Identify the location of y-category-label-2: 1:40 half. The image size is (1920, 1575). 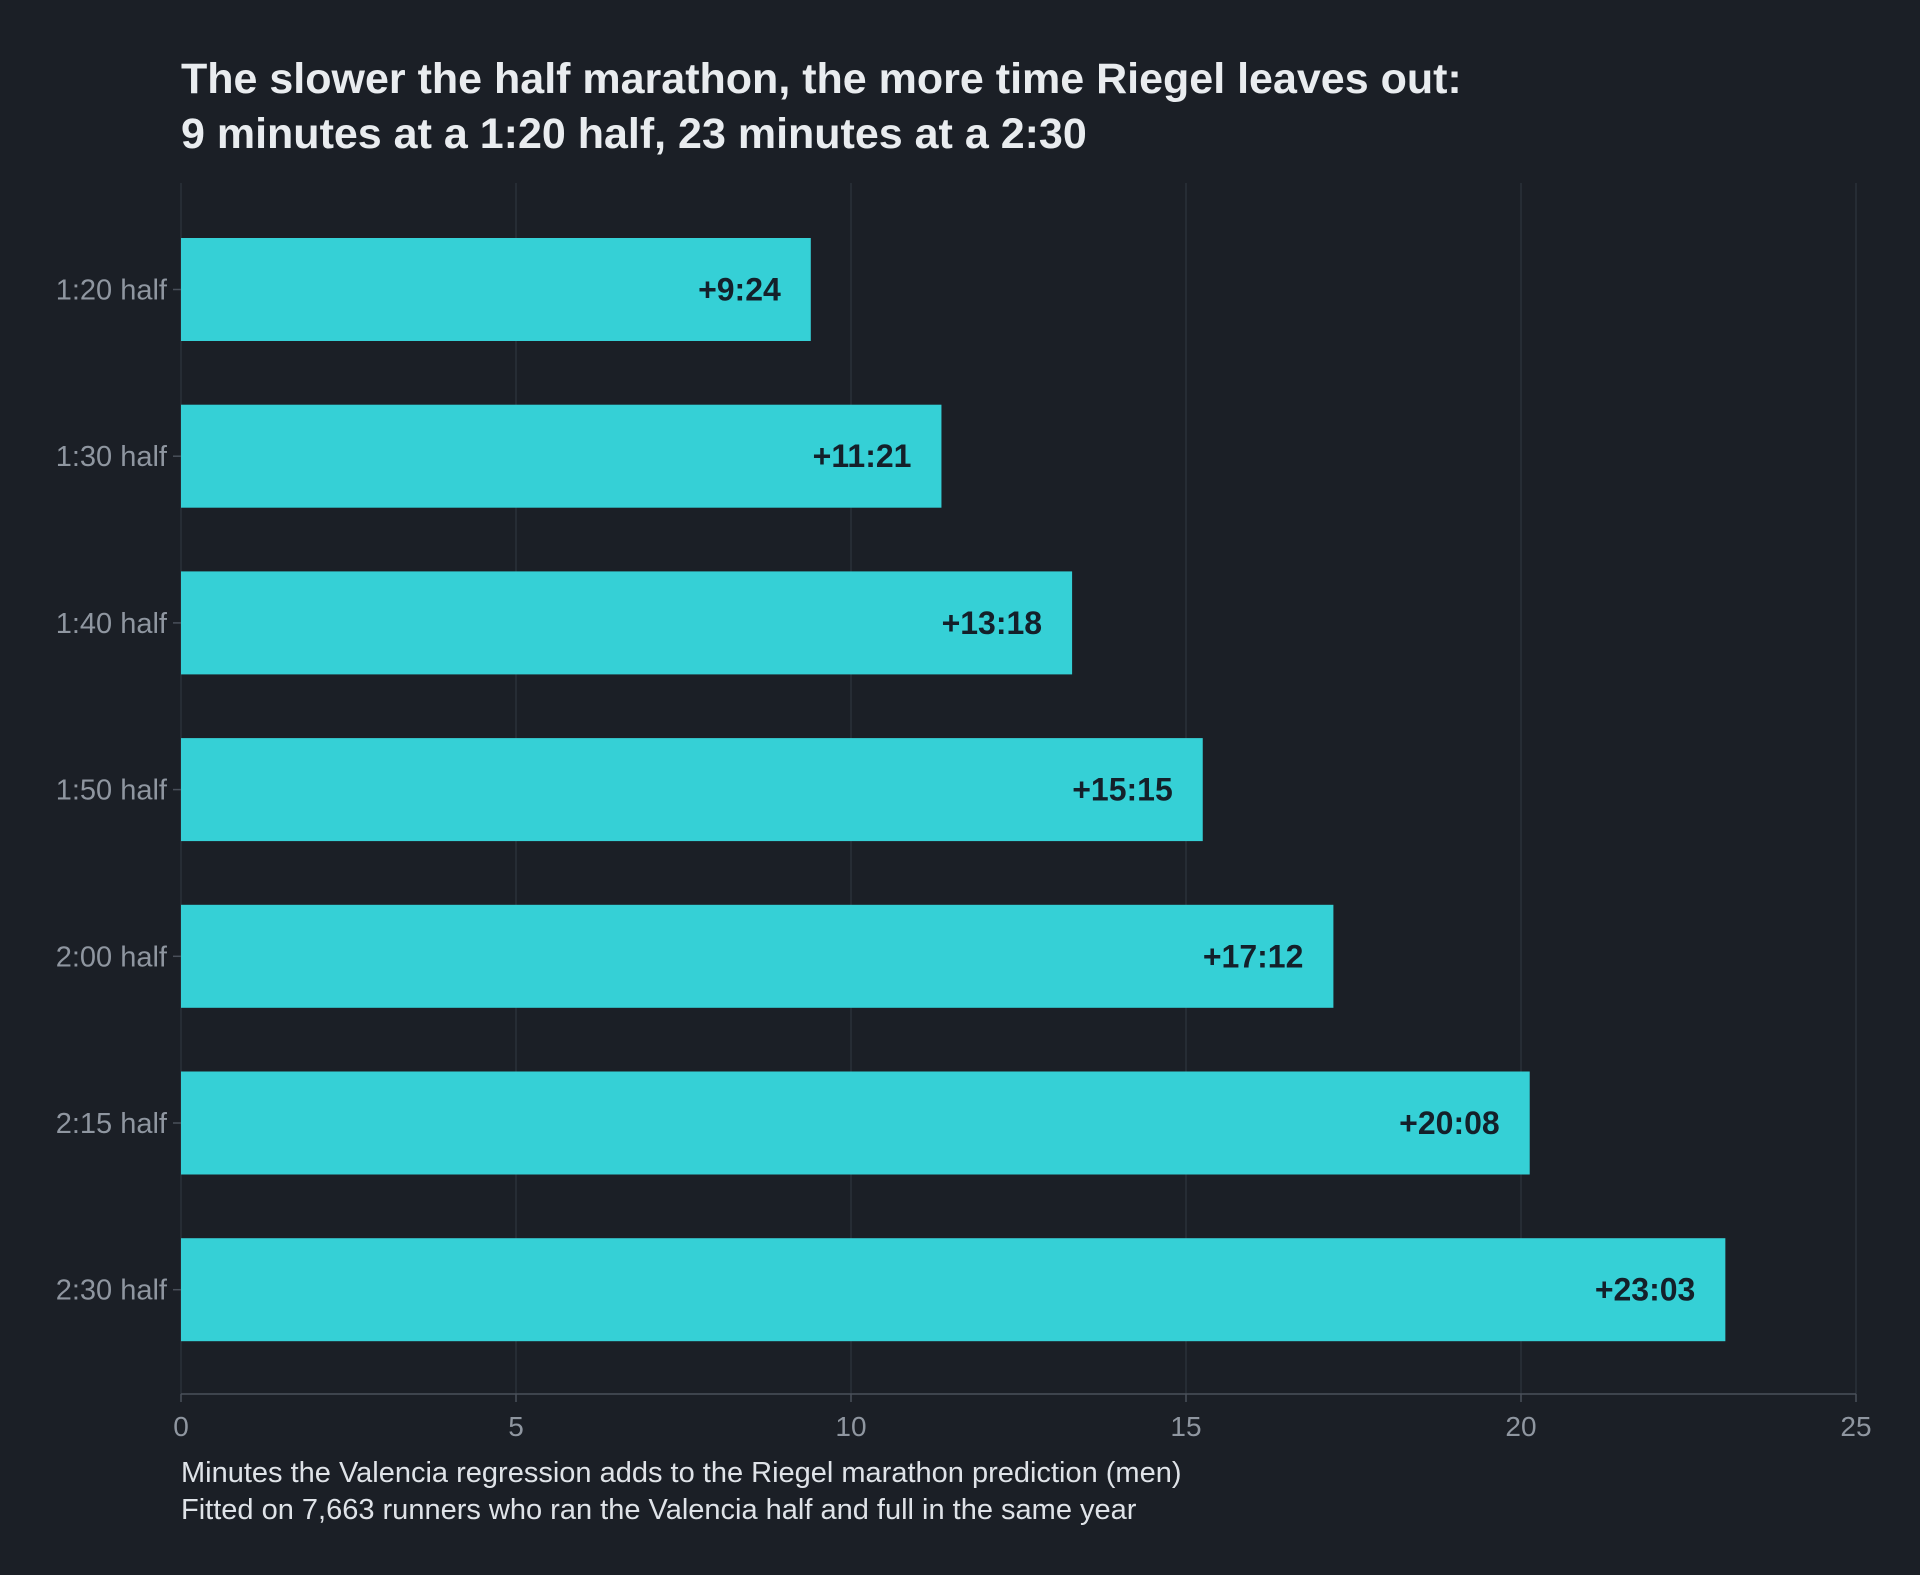
(112, 624).